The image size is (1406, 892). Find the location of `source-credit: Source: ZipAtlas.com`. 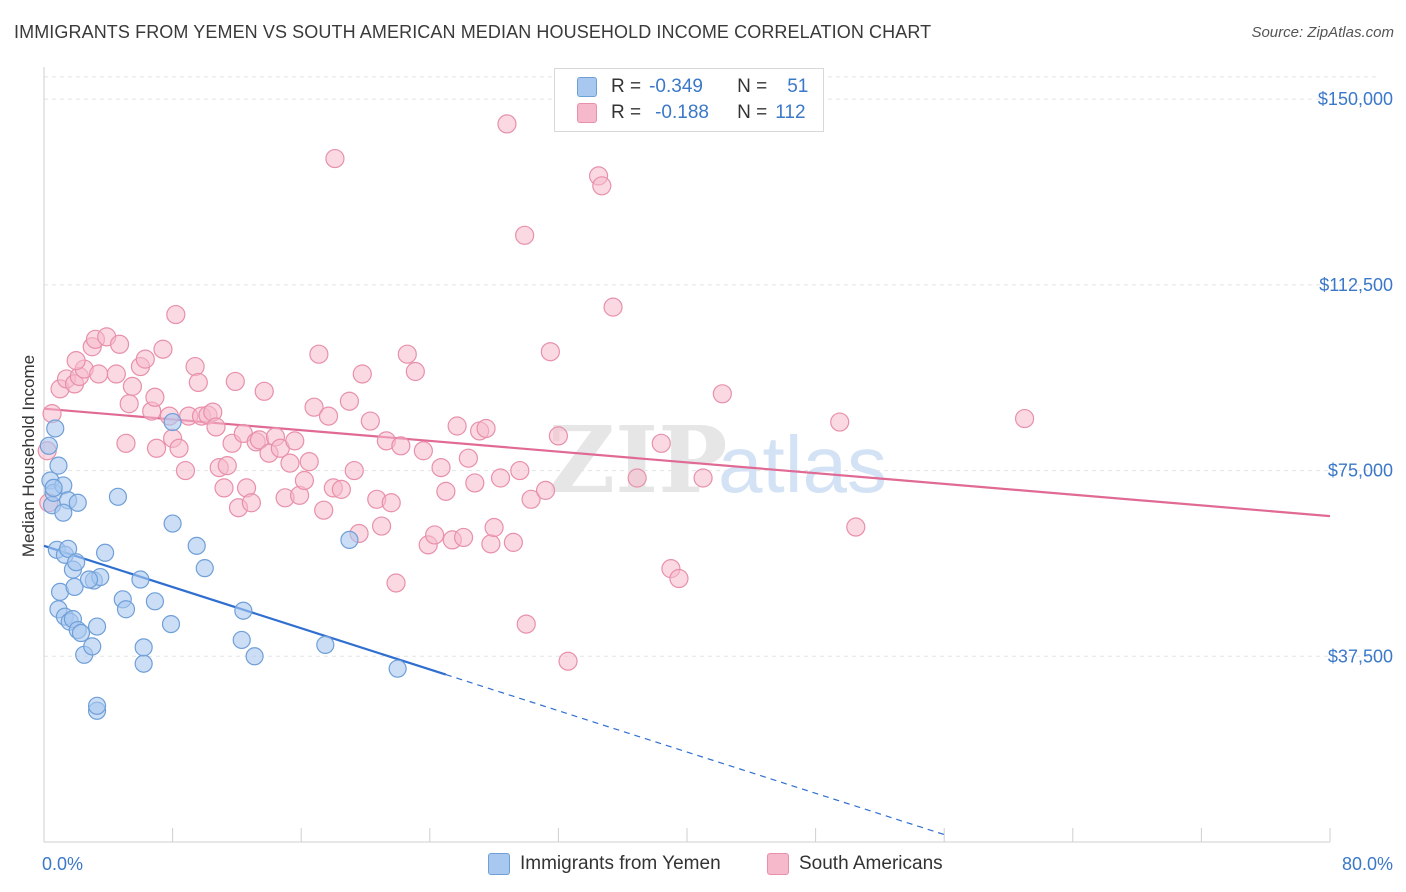

source-credit: Source: ZipAtlas.com is located at coordinates (1322, 32).